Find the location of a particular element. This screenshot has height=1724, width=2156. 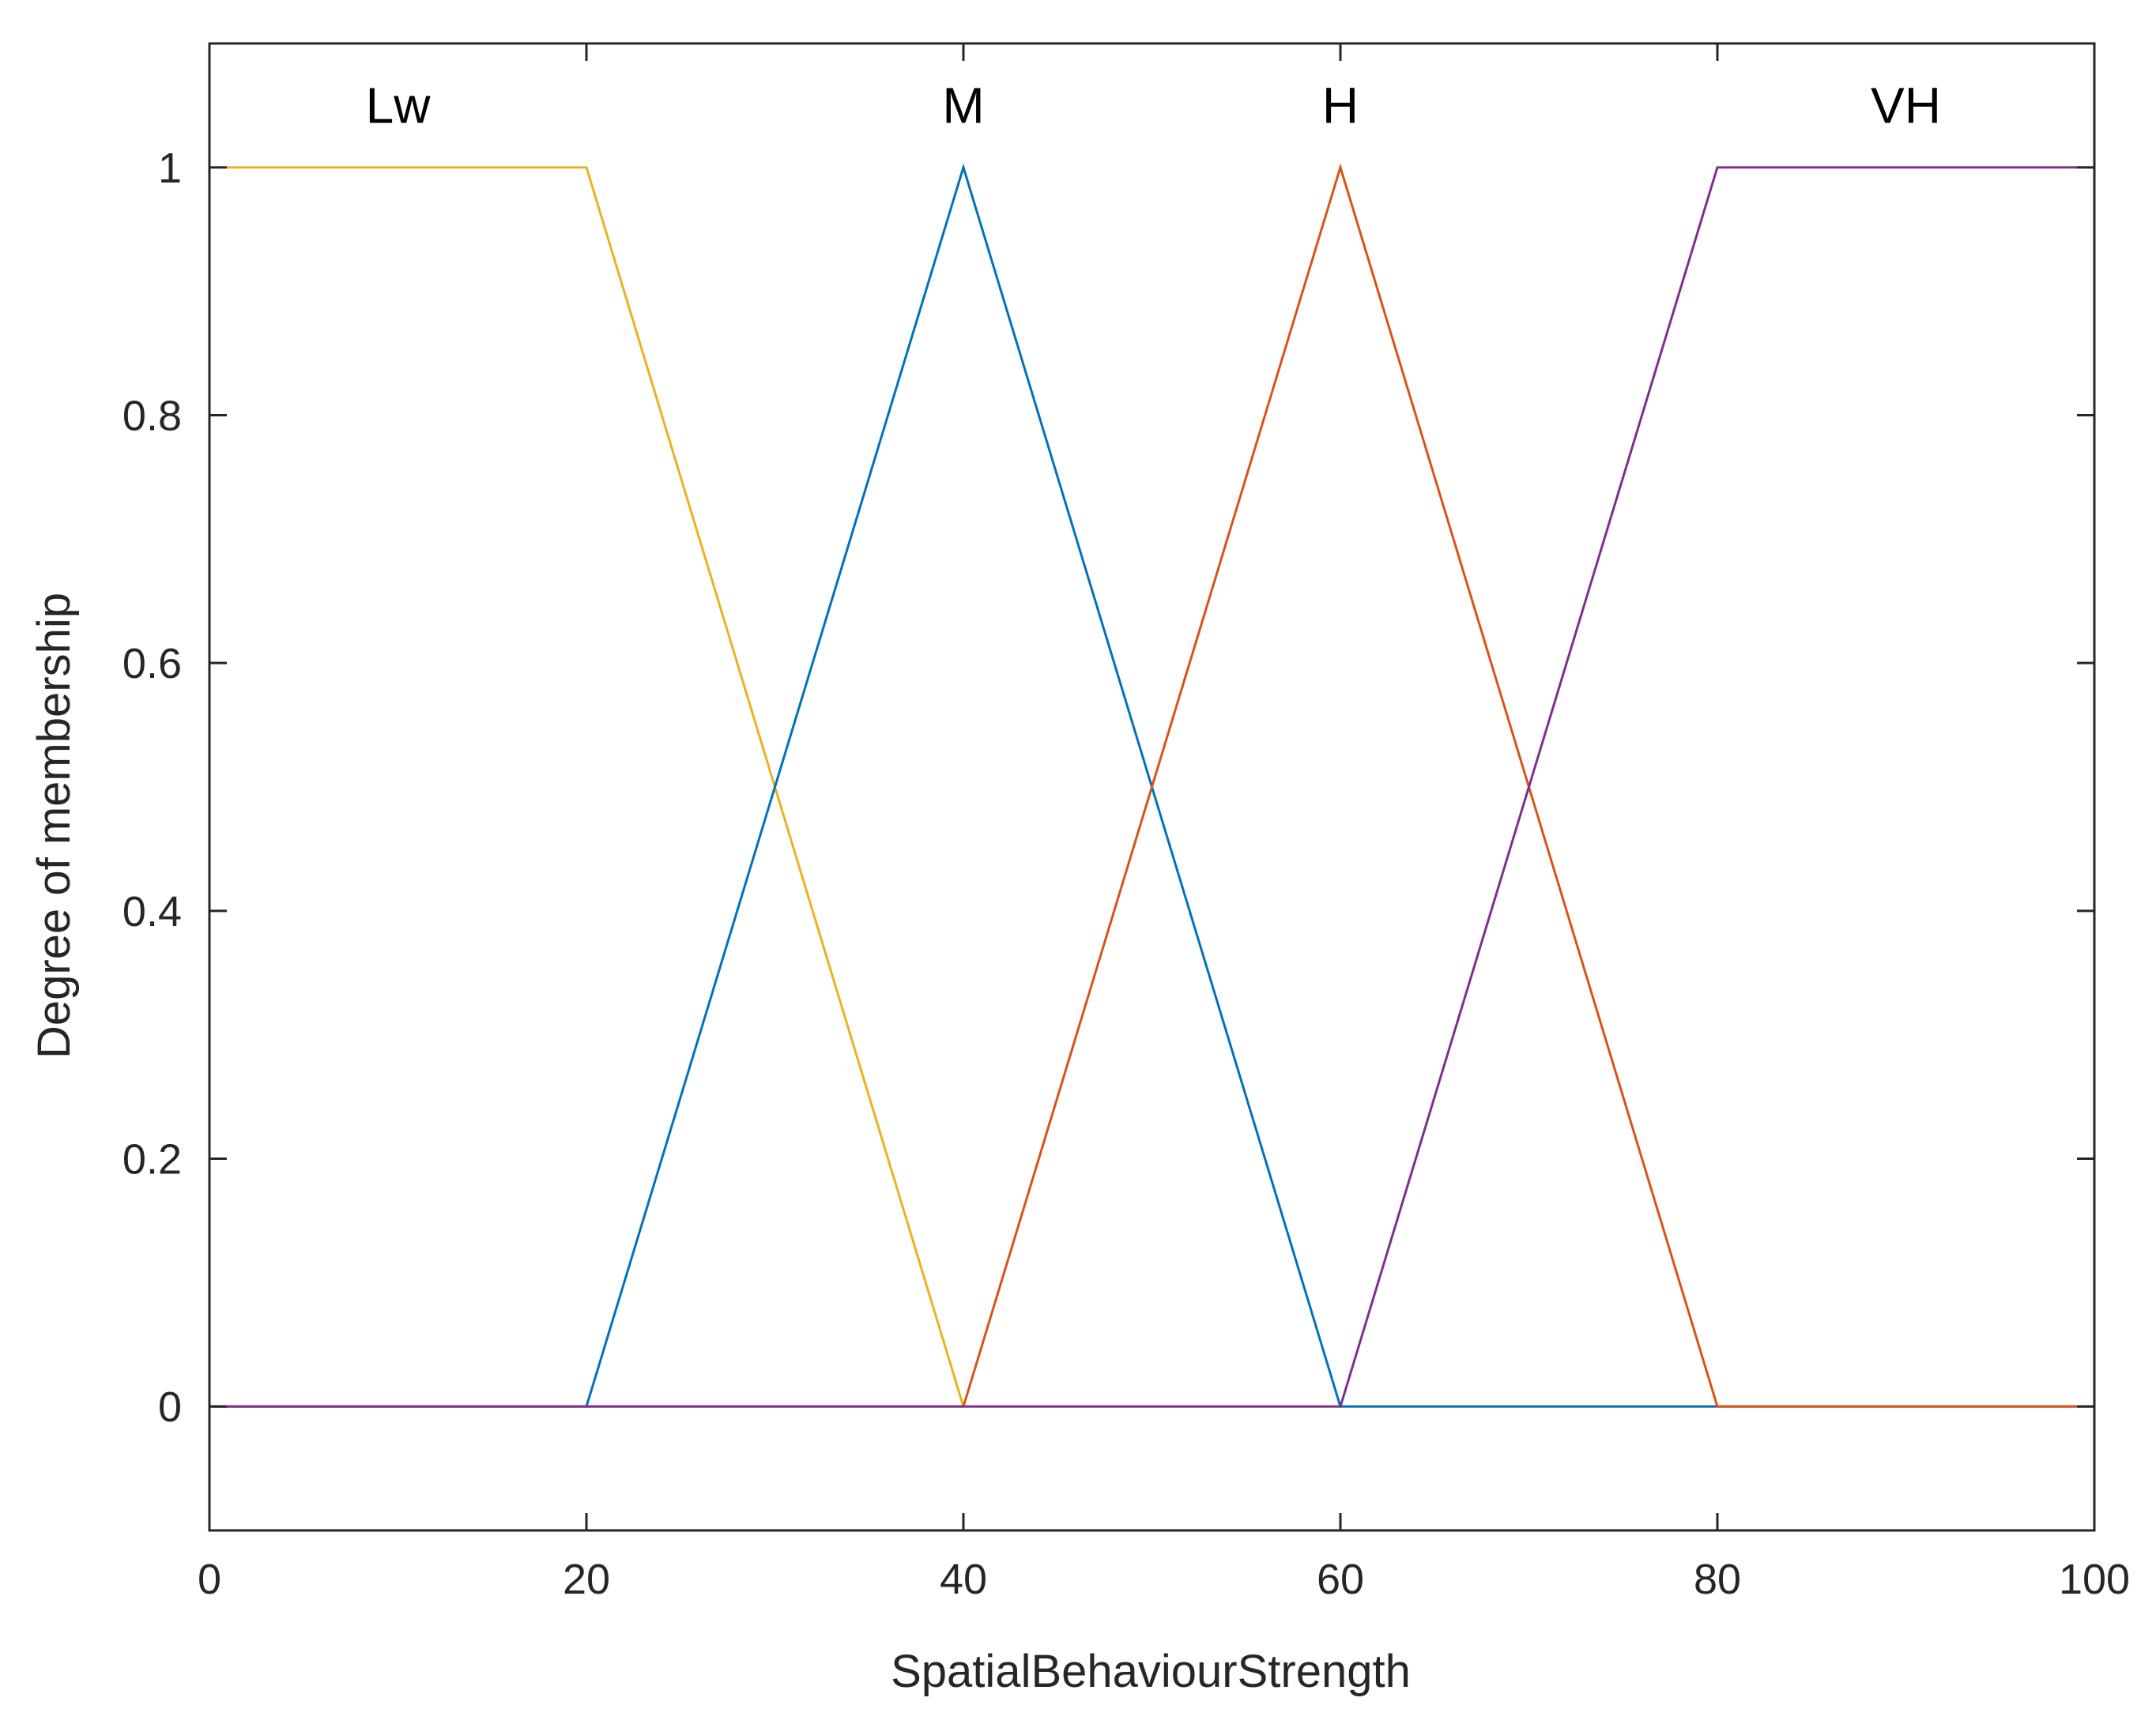

y-tick-label: 0.6 is located at coordinates (152, 663).